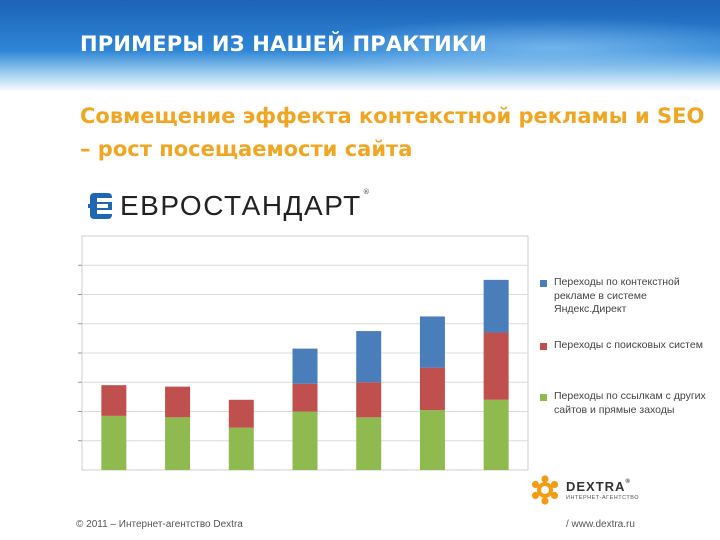 The height and width of the screenshot is (540, 720). Describe the element at coordinates (241, 205) in the screenshot. I see `client-logo-text: ЕВРОСТАНДАРТ` at that location.